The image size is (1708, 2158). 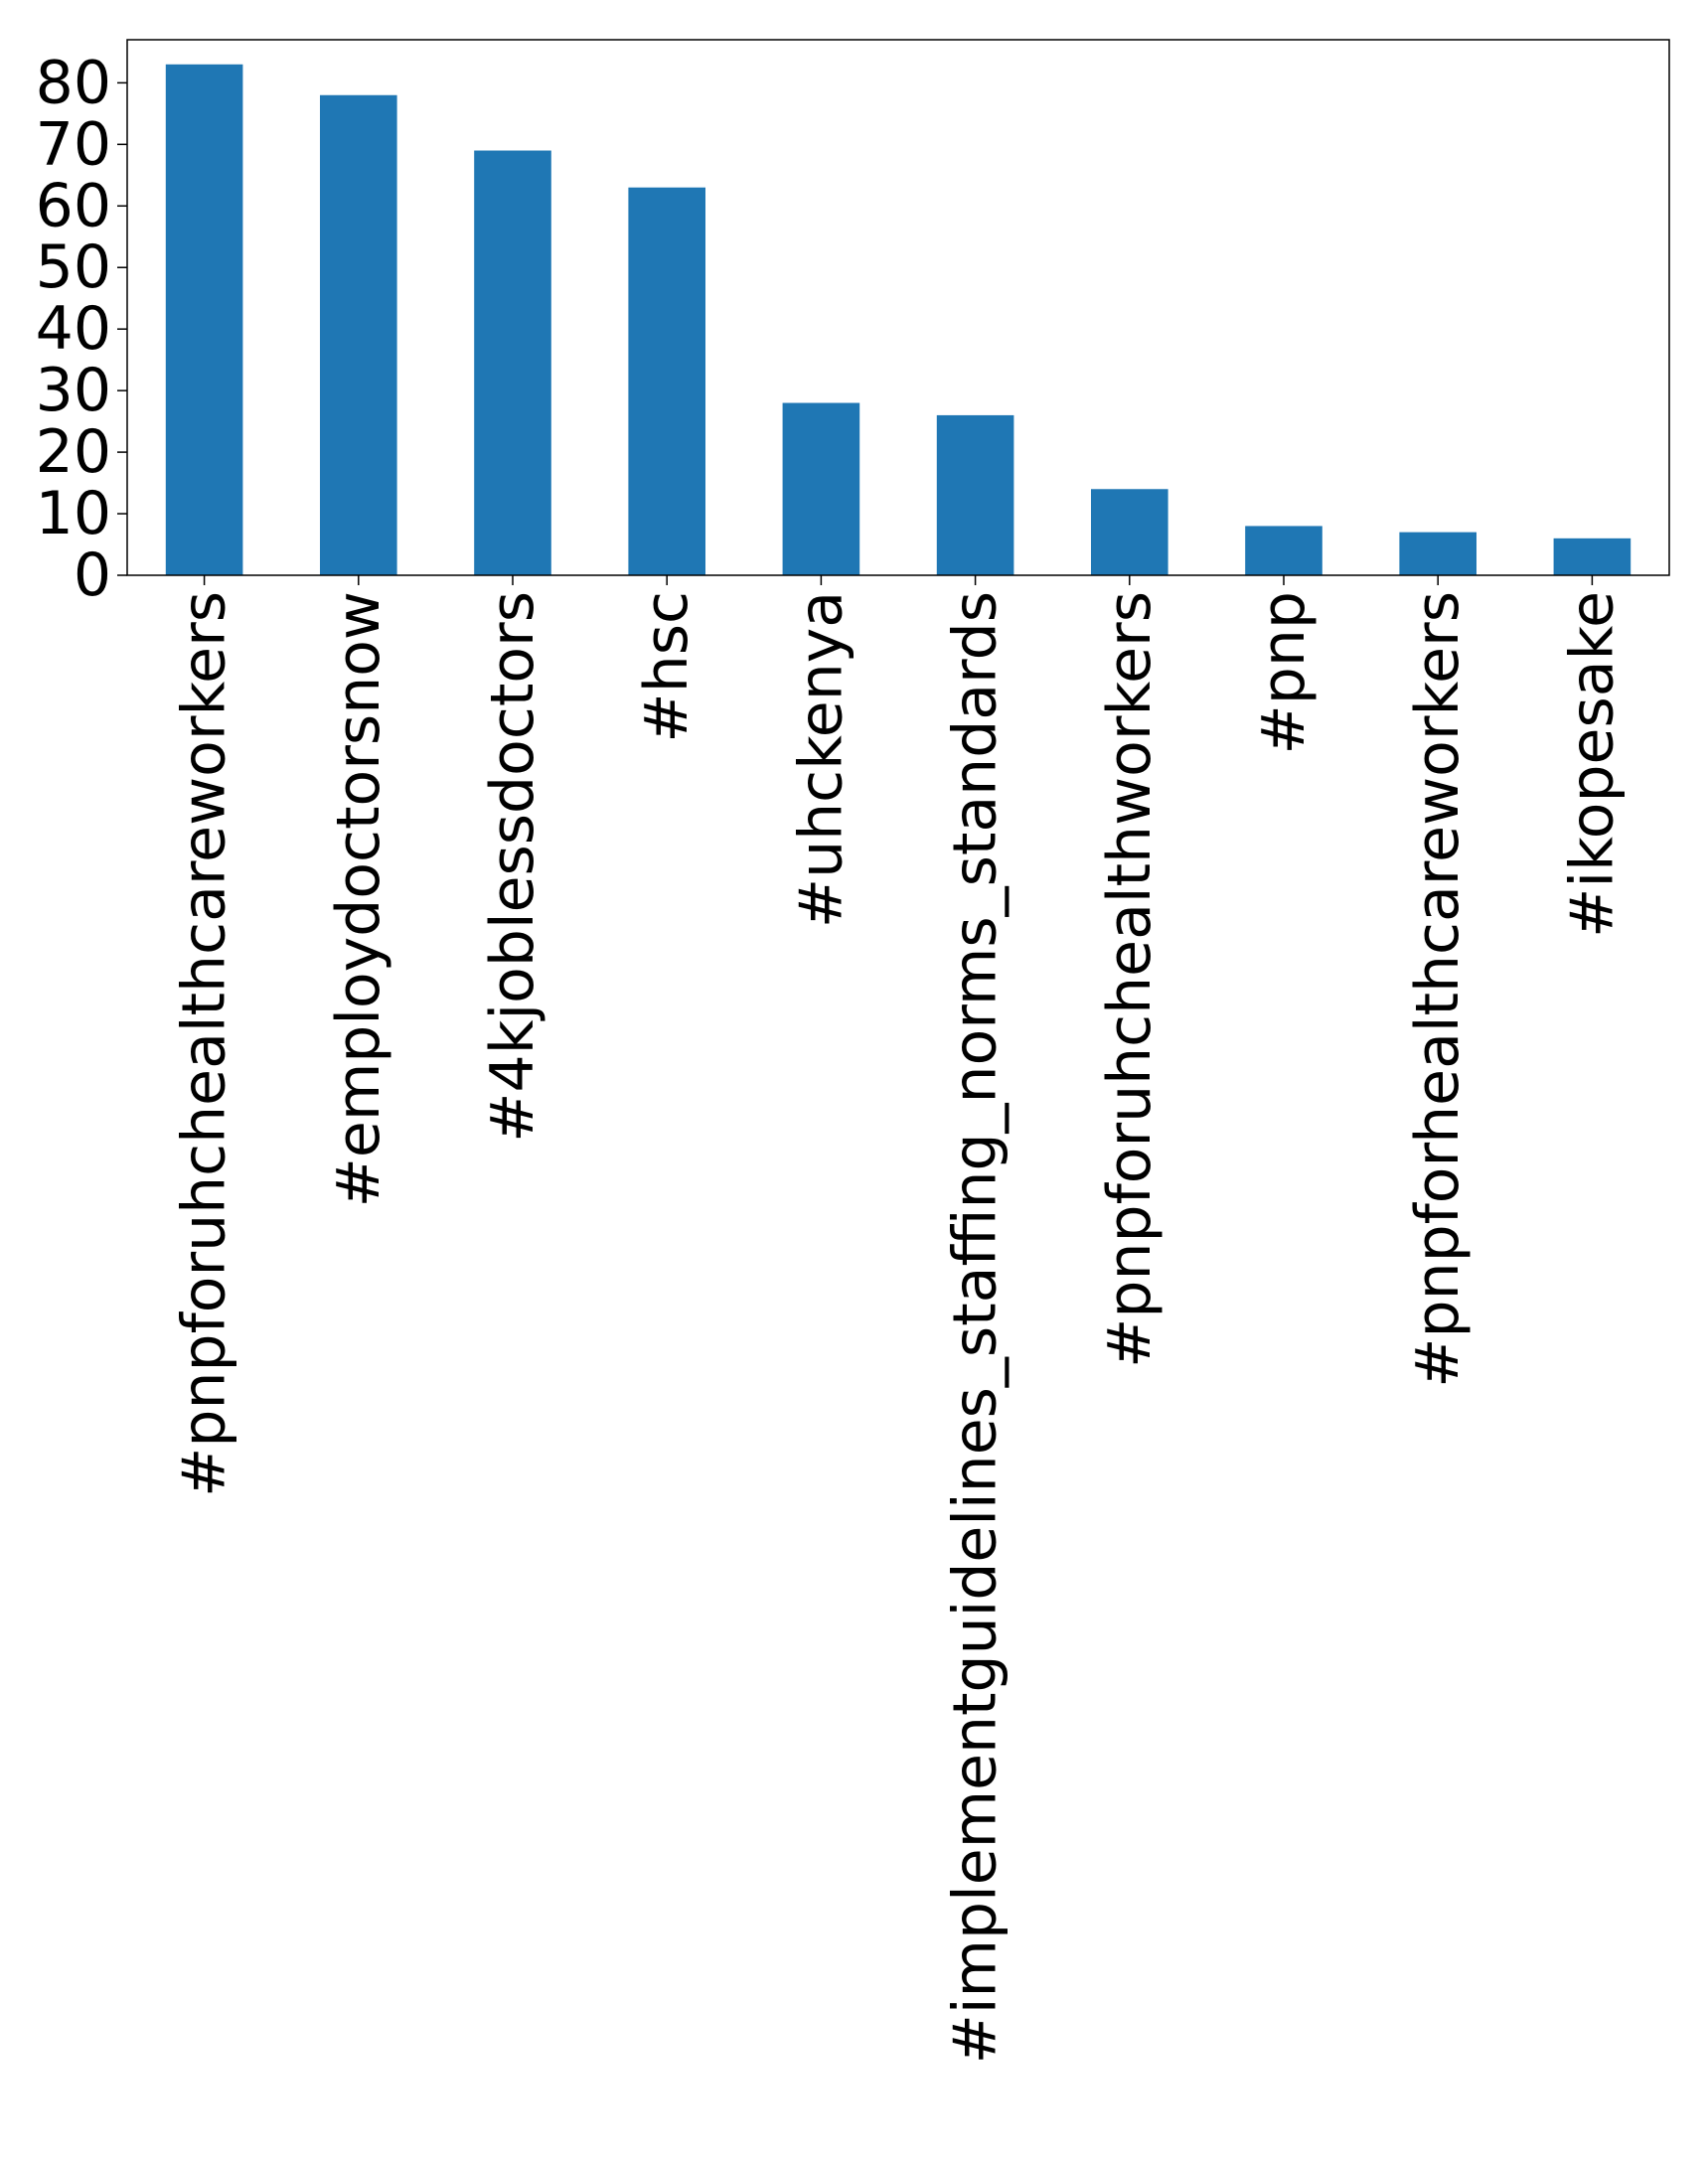 What do you see at coordinates (73, 82) in the screenshot?
I see `y-tick-label: 80` at bounding box center [73, 82].